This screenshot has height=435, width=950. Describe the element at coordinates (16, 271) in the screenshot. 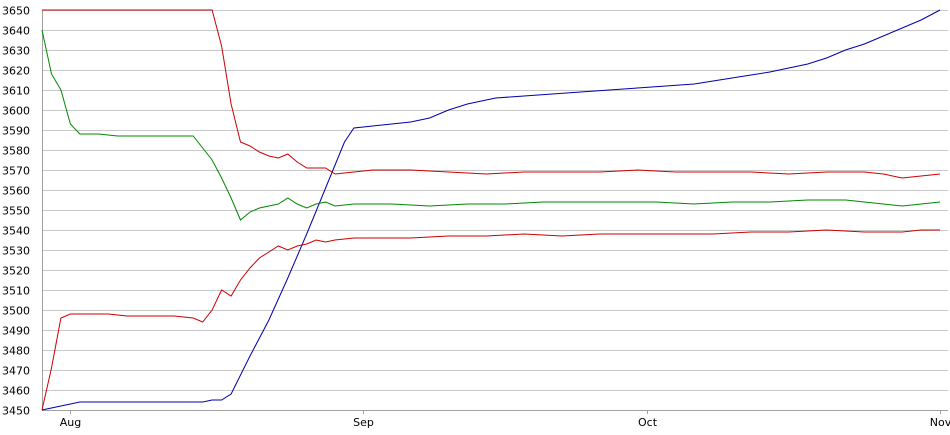

I see `y-tick-label: 3520` at that location.